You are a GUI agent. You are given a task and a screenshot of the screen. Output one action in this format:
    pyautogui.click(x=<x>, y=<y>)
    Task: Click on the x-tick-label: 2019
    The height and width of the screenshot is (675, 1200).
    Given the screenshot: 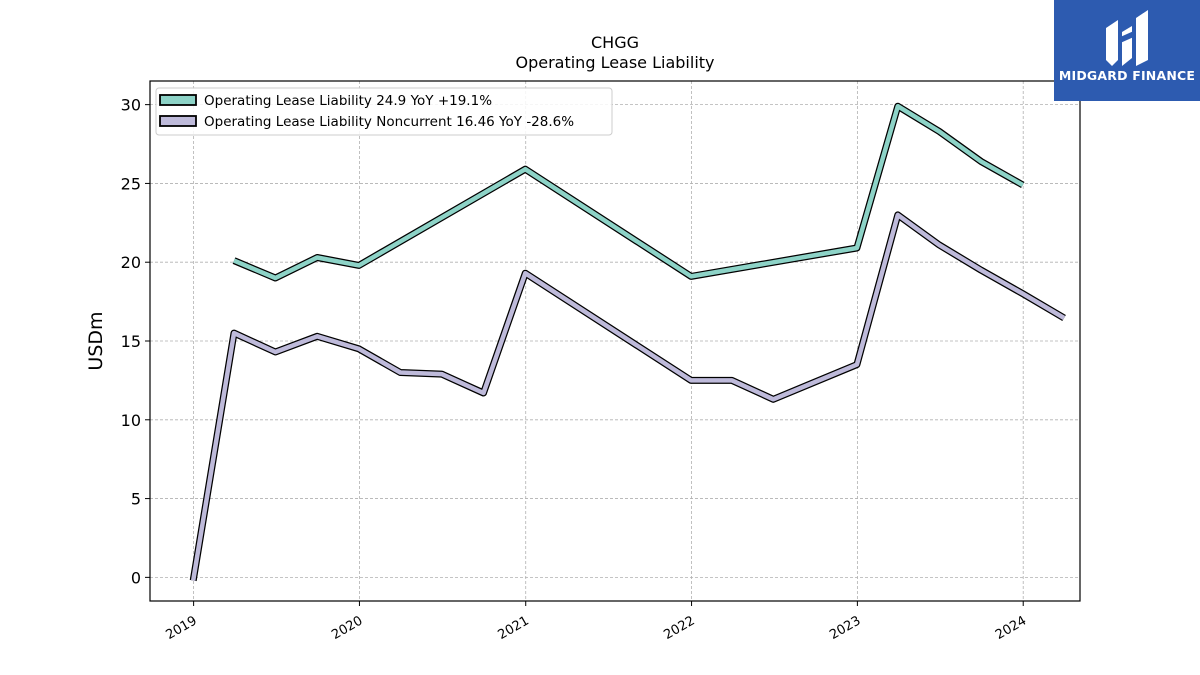 What is the action you would take?
    pyautogui.click(x=181, y=628)
    